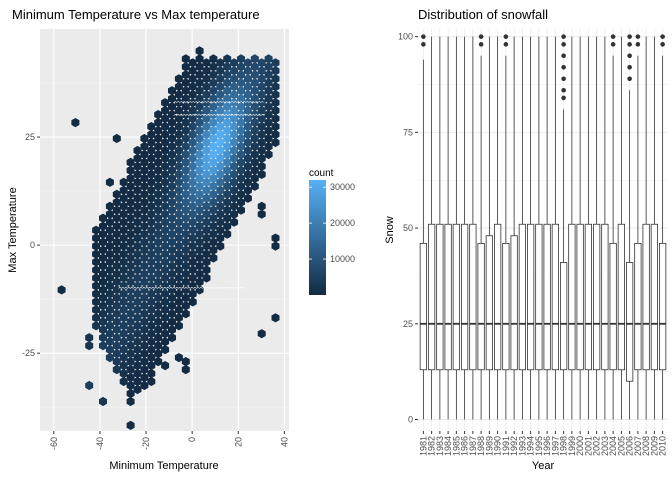 This screenshot has width=672, height=485. Describe the element at coordinates (663, 446) in the screenshot. I see `boxplot-x-tick-label: 2010` at that location.